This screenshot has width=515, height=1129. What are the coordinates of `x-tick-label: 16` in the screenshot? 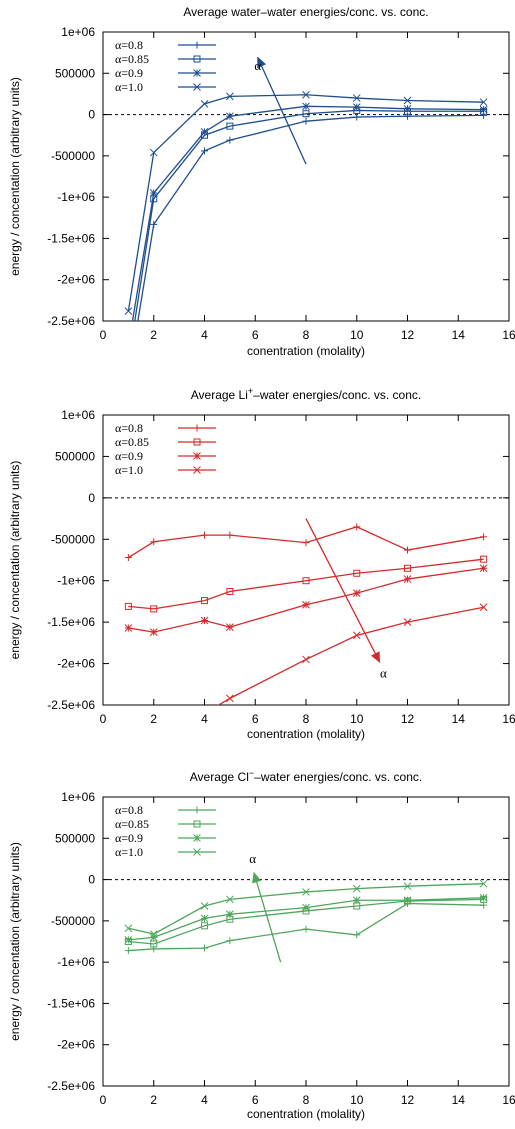 It's located at (508, 719).